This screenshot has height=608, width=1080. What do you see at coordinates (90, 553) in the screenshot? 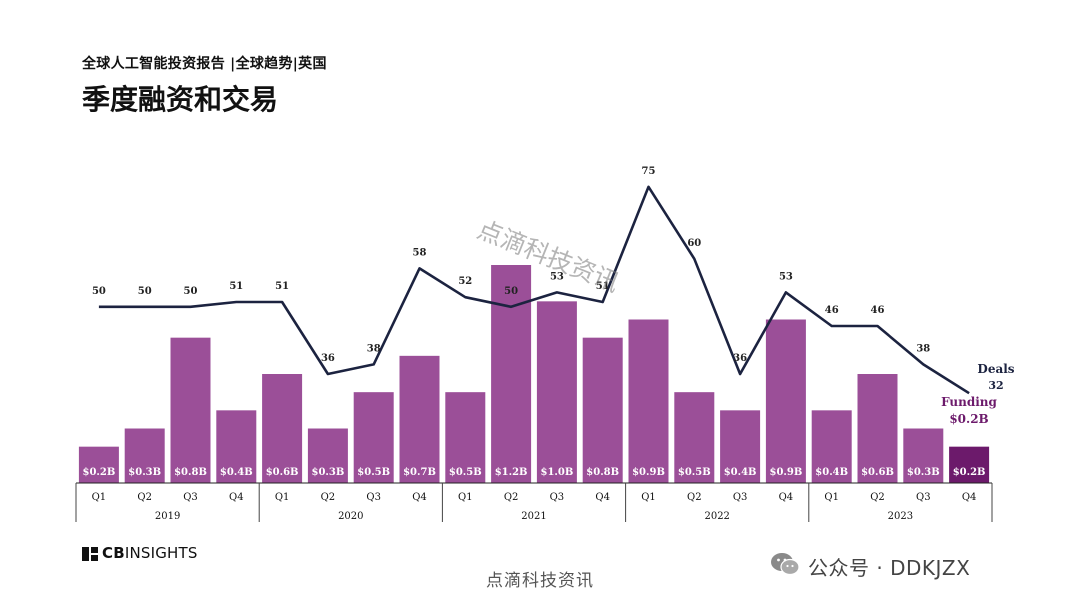
I see `cbinsights-logo-icon` at bounding box center [90, 553].